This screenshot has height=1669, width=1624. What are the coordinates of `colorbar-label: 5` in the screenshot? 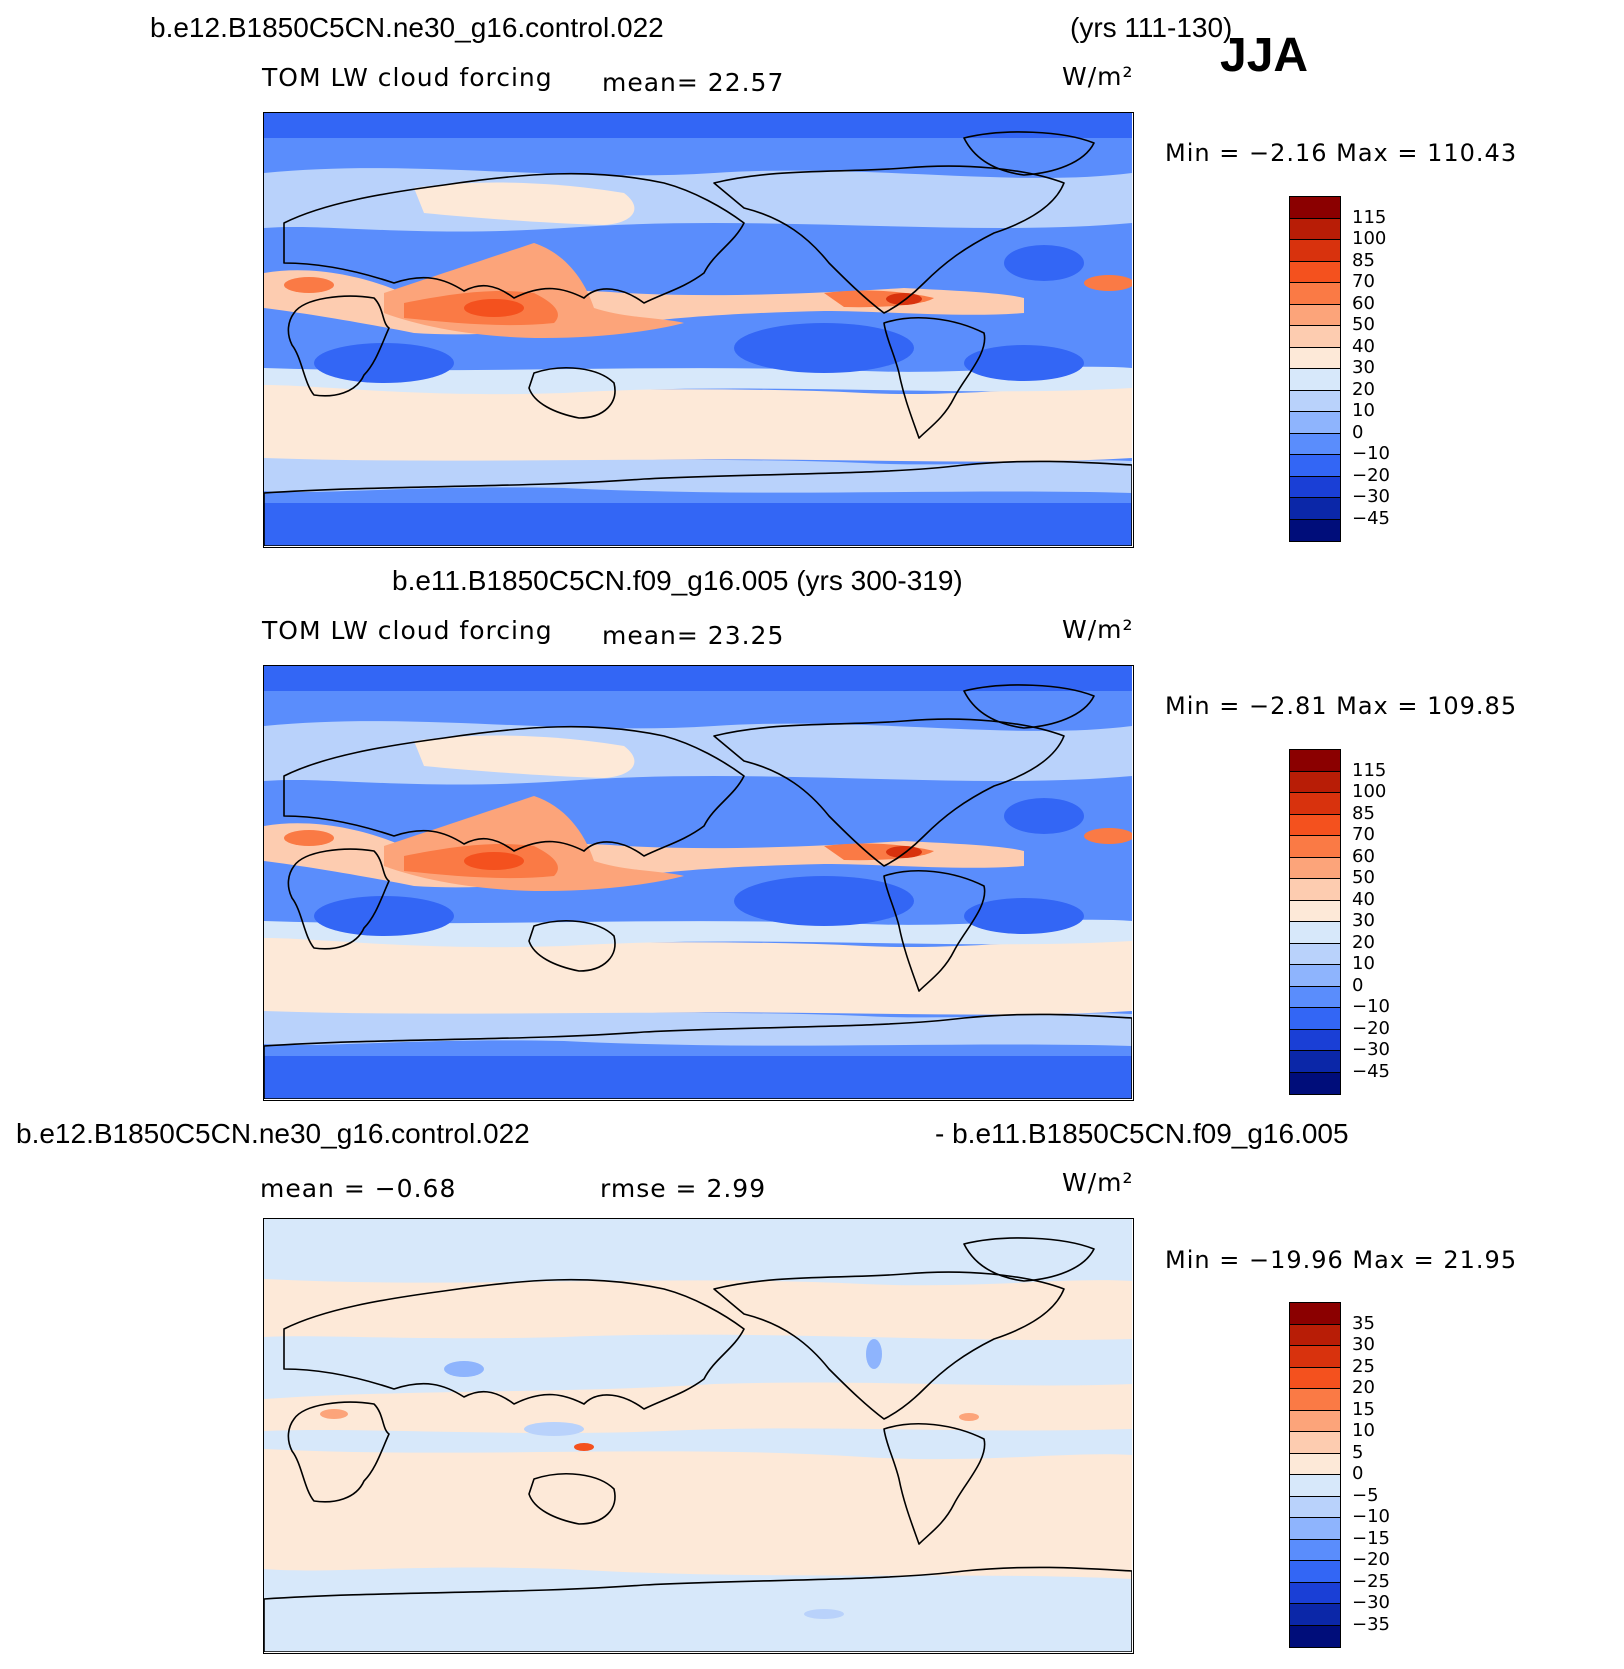 It's located at (1358, 1452).